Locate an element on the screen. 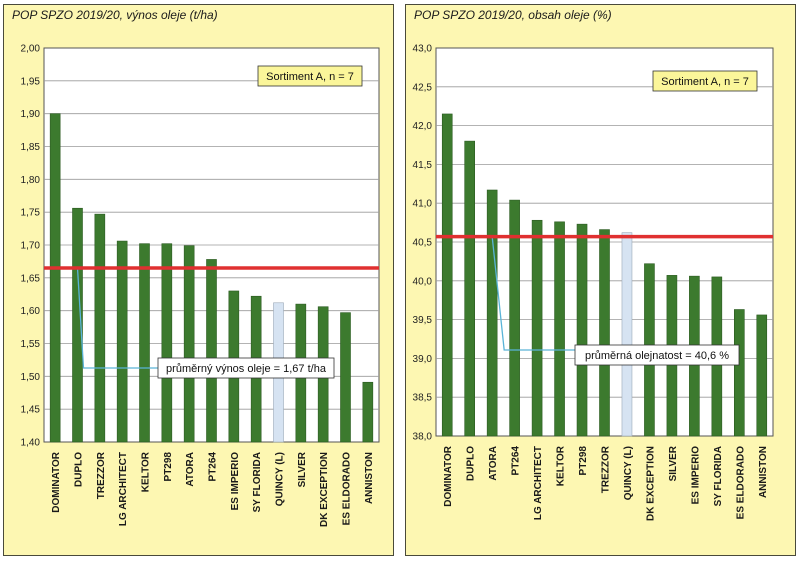 The height and width of the screenshot is (561, 800). y-tick-label: 1,55 is located at coordinates (31, 344).